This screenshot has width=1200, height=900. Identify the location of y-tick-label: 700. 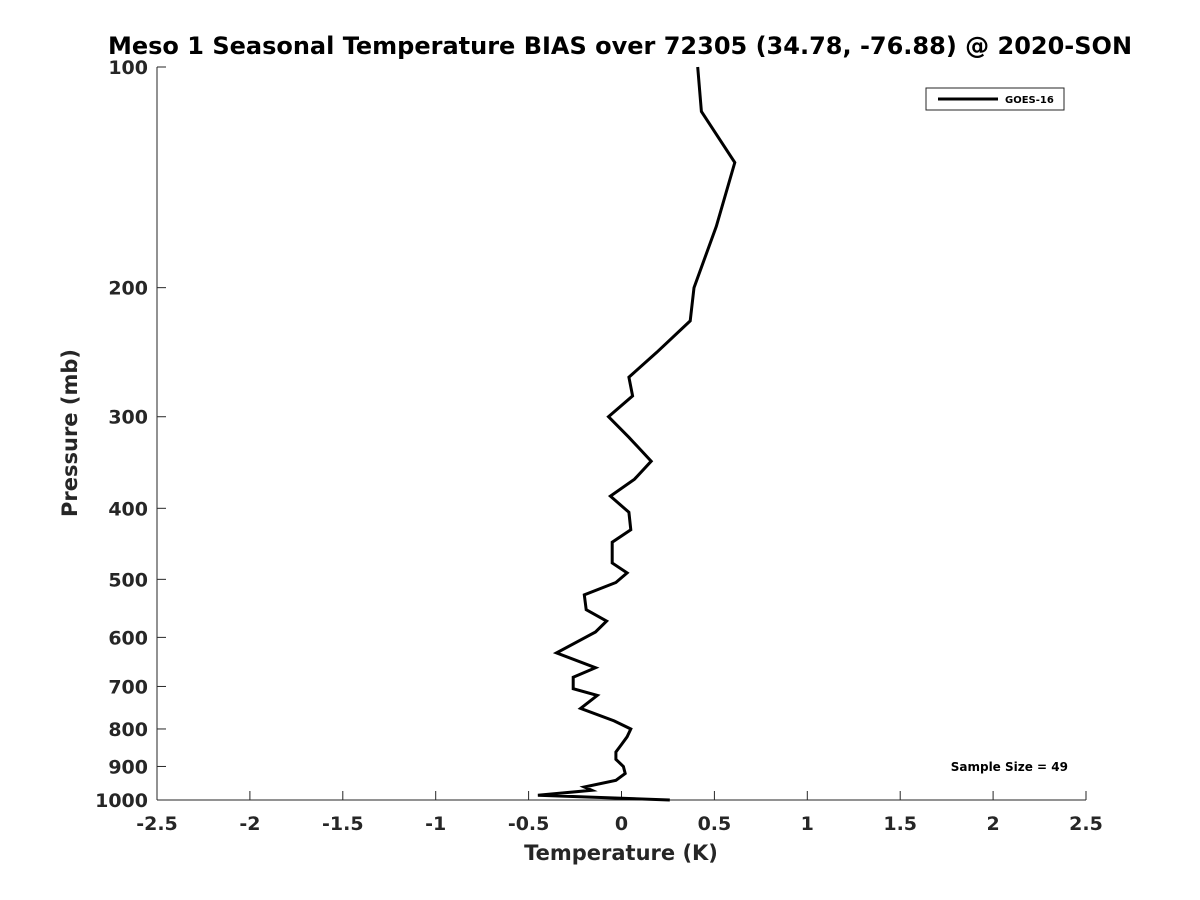
(128, 687).